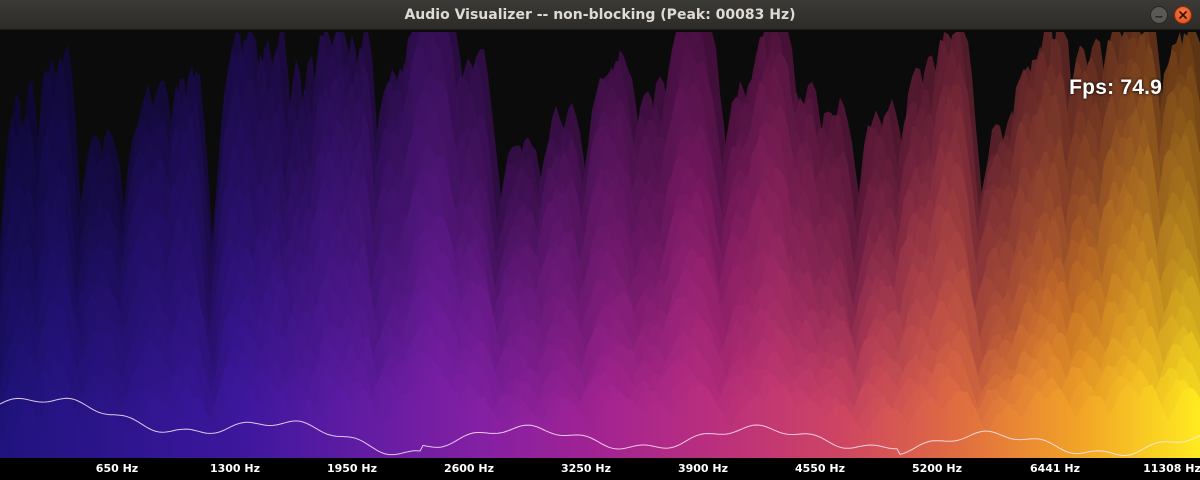 Image resolution: width=1200 pixels, height=480 pixels. I want to click on axis-tick-label: 650 Hz, so click(117, 468).